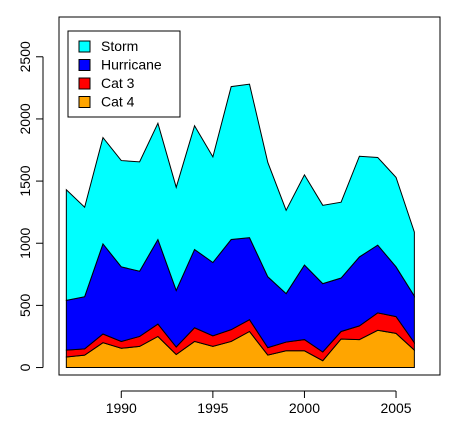 This screenshot has height=430, width=474. I want to click on x-tick-label: 2000, so click(304, 408).